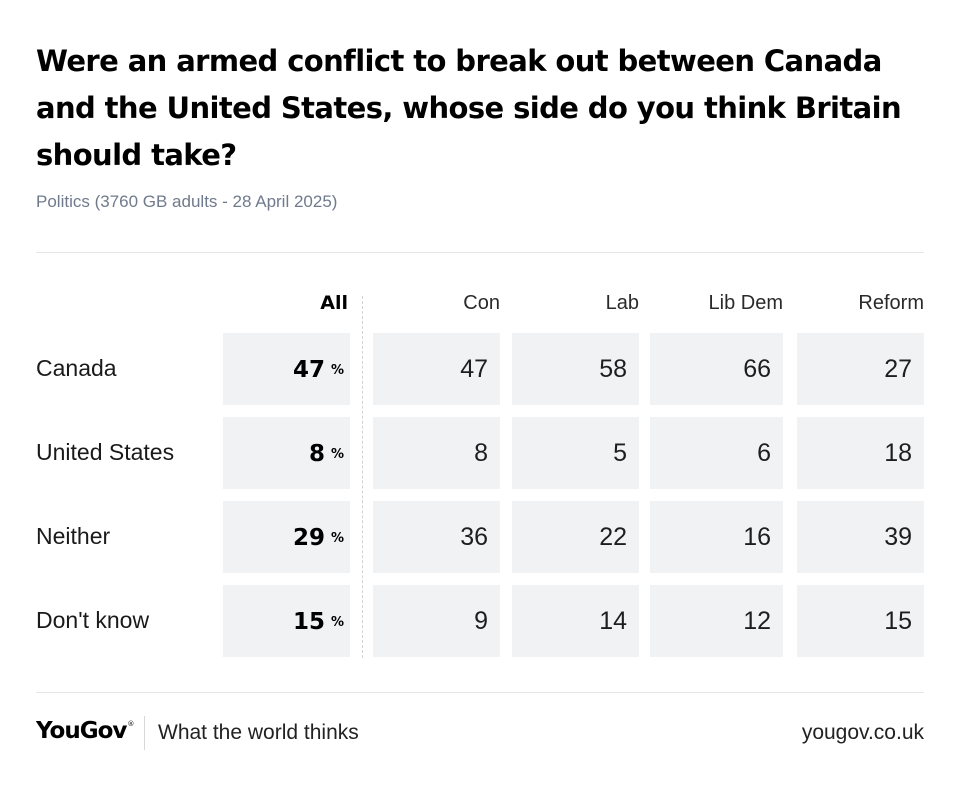  Describe the element at coordinates (898, 453) in the screenshot. I see `cell-value: 18` at that location.